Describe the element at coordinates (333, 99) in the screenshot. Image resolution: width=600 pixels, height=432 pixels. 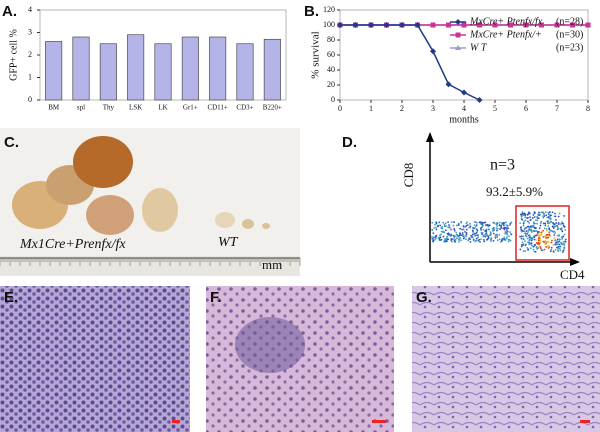
I see `y-tick-label: 0` at that location.